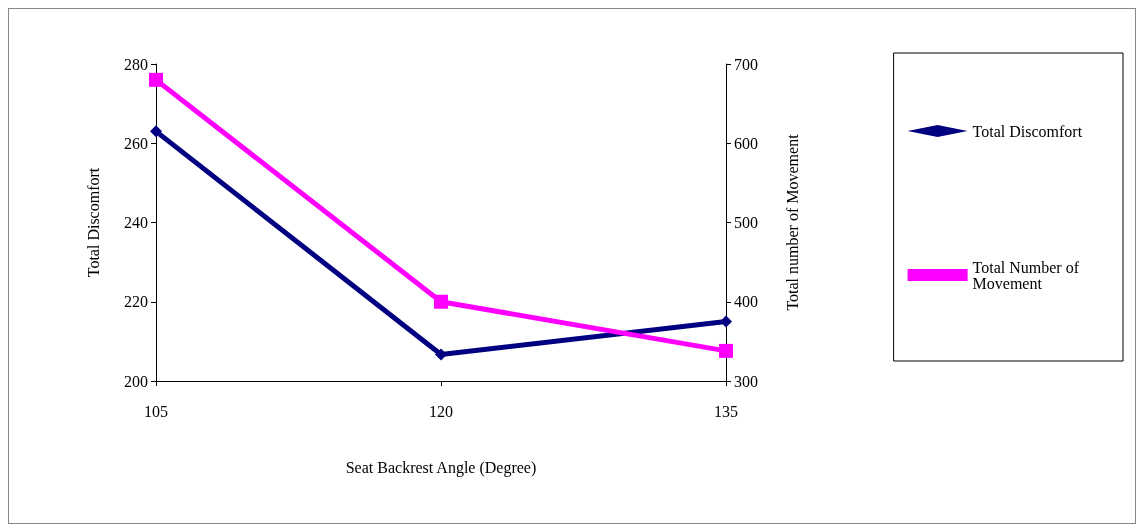  Describe the element at coordinates (1027, 131) in the screenshot. I see `legend-label: Total Discomfort` at that location.